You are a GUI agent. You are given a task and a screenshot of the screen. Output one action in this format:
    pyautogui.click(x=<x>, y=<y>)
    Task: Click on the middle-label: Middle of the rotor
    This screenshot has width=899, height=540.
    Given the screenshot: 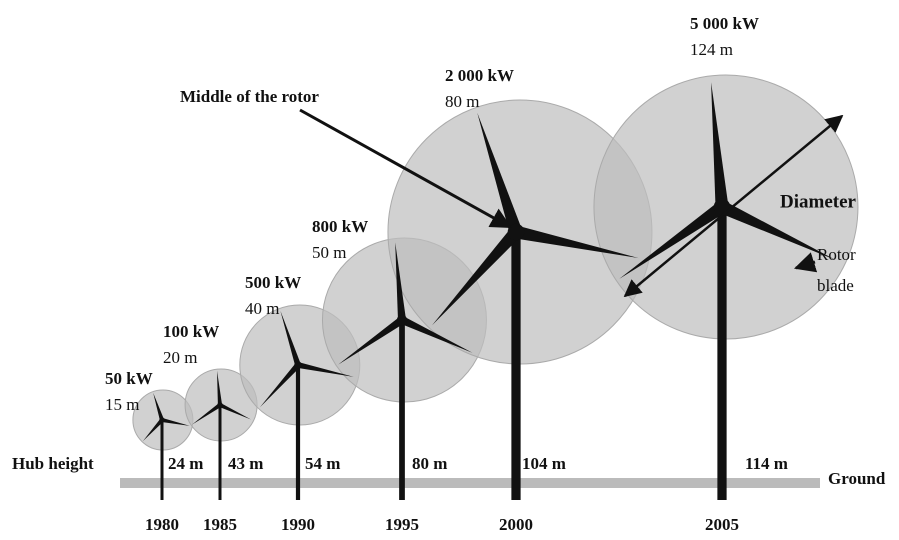 What is the action you would take?
    pyautogui.click(x=249, y=96)
    